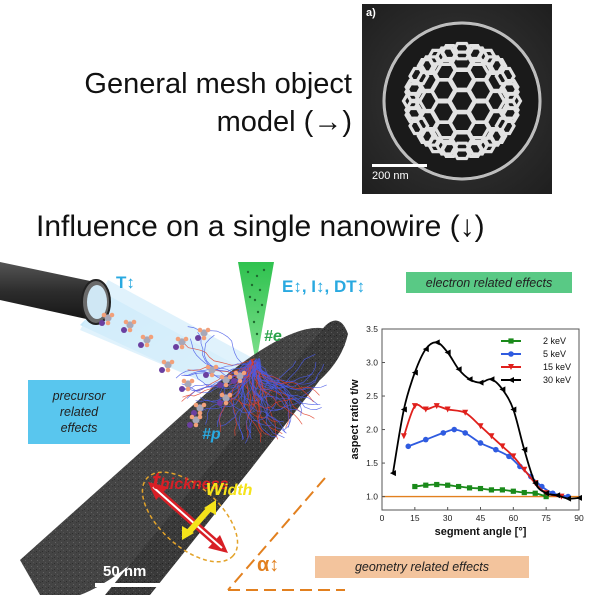 The width and height of the screenshot is (605, 595). I want to click on y-tick-label: 1.0, so click(372, 497).